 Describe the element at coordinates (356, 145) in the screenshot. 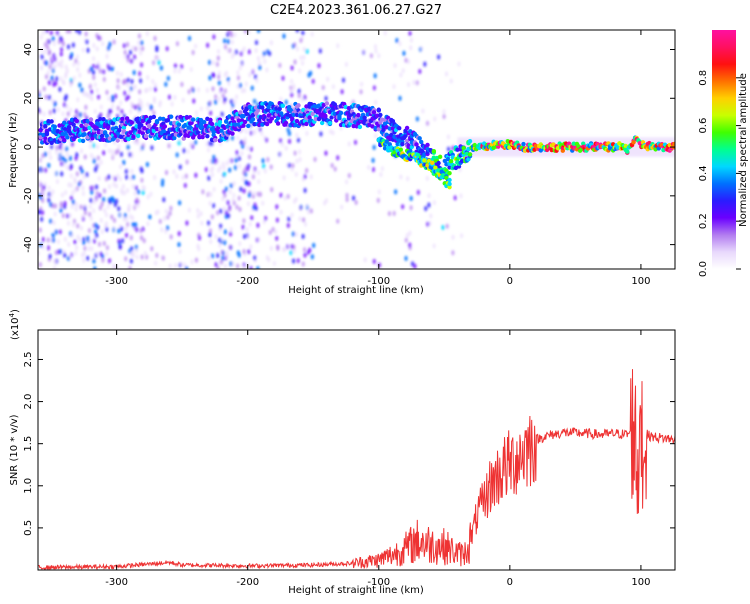

I see `spectrogram-ridge` at that location.